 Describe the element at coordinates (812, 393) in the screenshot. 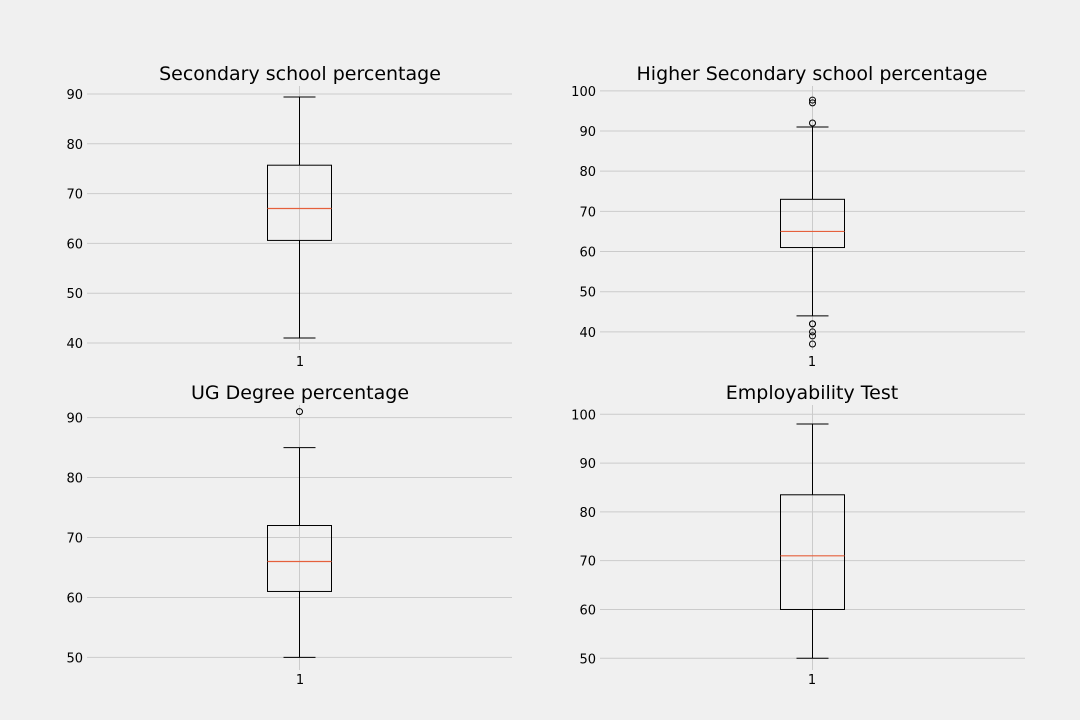

I see `chart-title: Employability Test` at that location.